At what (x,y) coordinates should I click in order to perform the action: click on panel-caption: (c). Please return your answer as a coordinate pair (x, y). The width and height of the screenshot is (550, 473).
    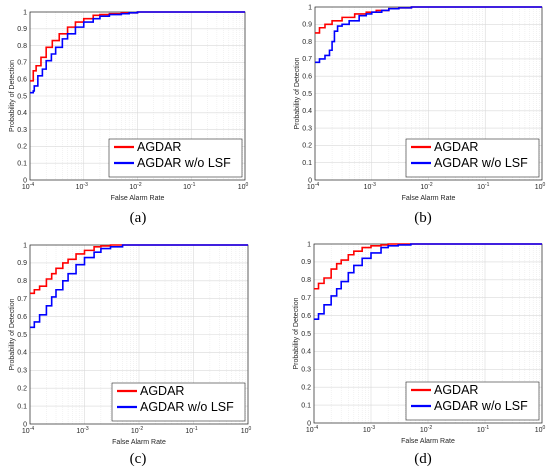
    Looking at the image, I should click on (138, 459).